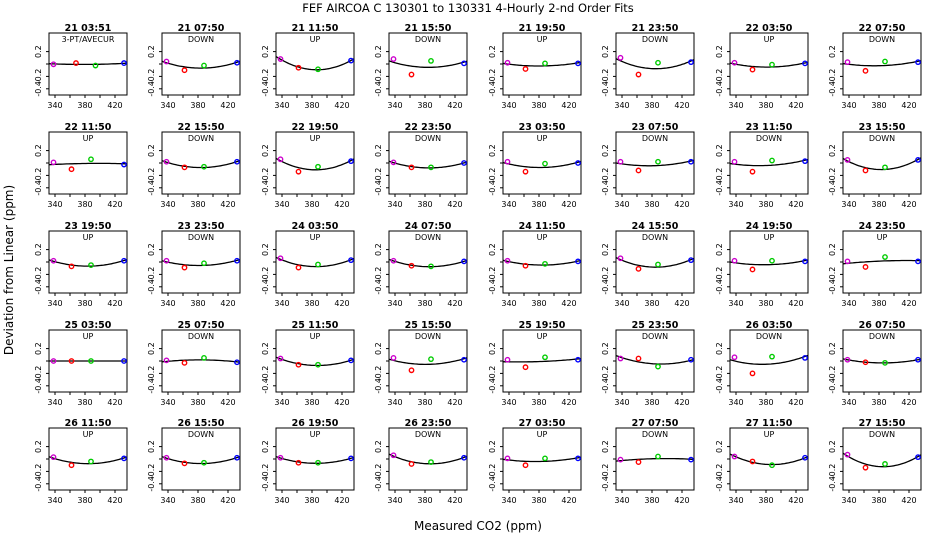 This screenshot has width=936, height=540. What do you see at coordinates (428, 28) in the screenshot?
I see `panel-title: 21 15:50` at bounding box center [428, 28].